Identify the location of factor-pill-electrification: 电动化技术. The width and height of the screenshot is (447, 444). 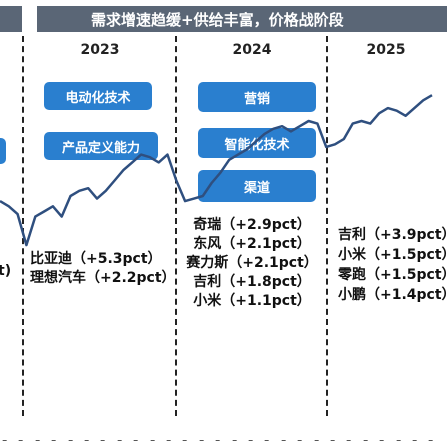
(98, 96).